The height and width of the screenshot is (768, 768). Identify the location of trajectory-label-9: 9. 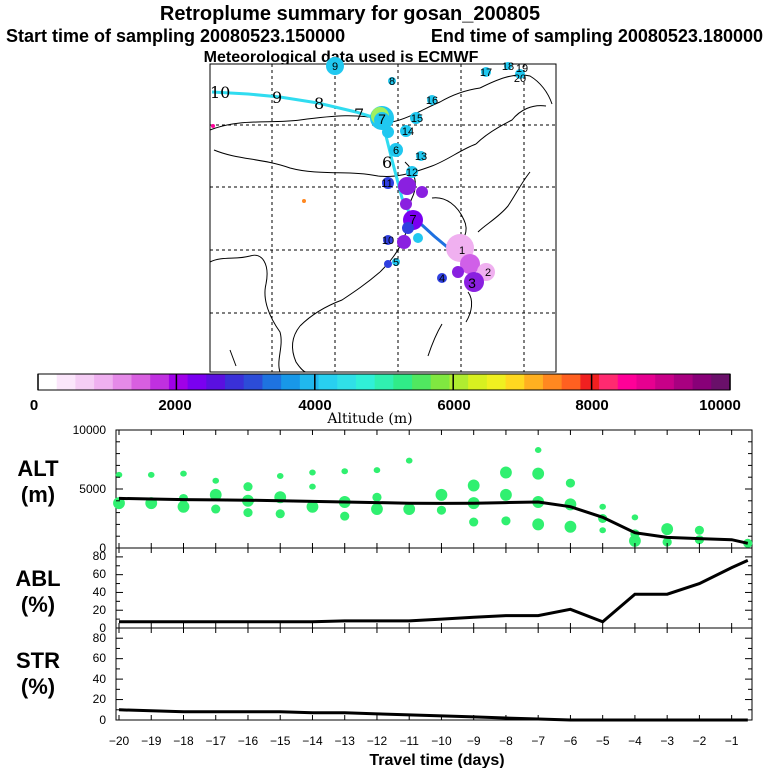
(277, 97).